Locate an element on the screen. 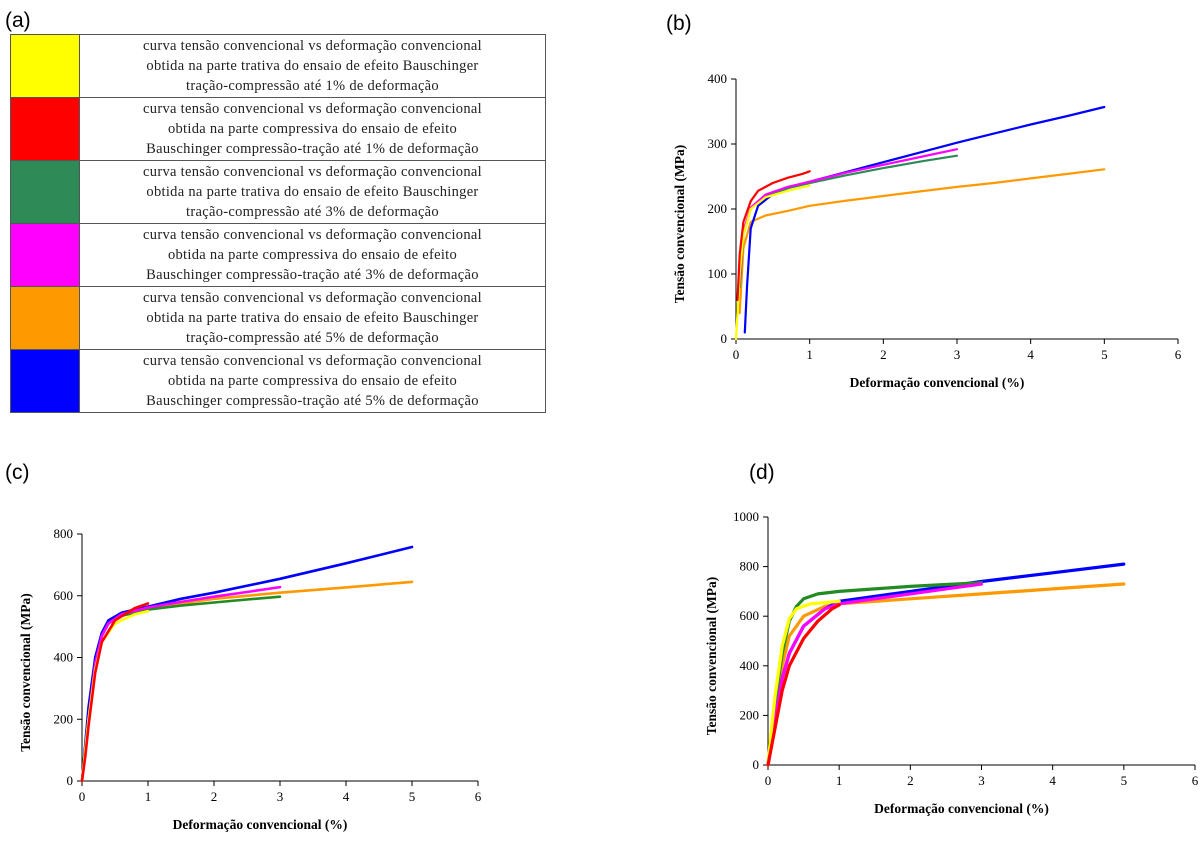 The height and width of the screenshot is (845, 1202). y-tick-label: 300 is located at coordinates (718, 143).